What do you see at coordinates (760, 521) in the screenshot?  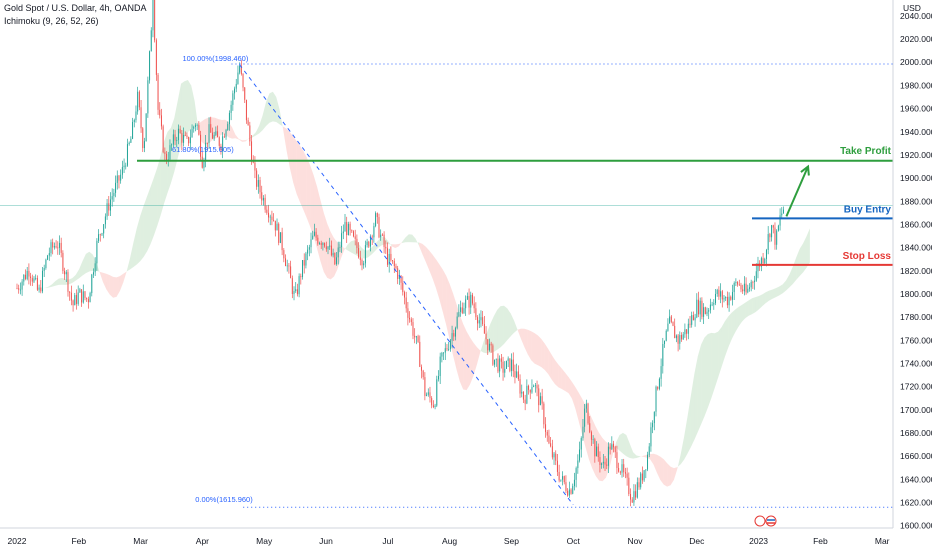 I see `flash-event-icon` at bounding box center [760, 521].